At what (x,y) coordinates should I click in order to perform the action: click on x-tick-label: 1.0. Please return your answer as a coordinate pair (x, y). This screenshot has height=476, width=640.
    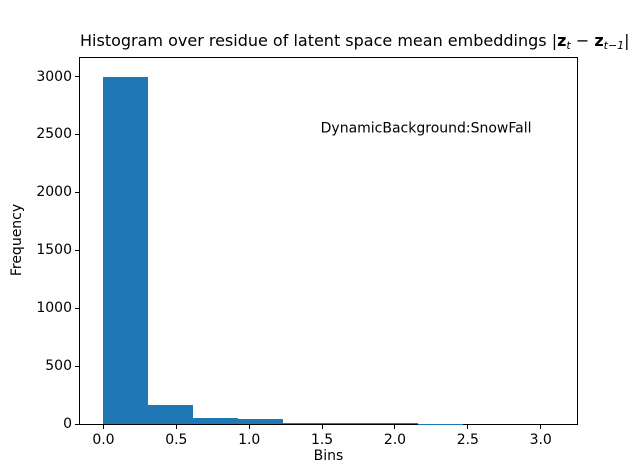
    Looking at the image, I should click on (249, 440).